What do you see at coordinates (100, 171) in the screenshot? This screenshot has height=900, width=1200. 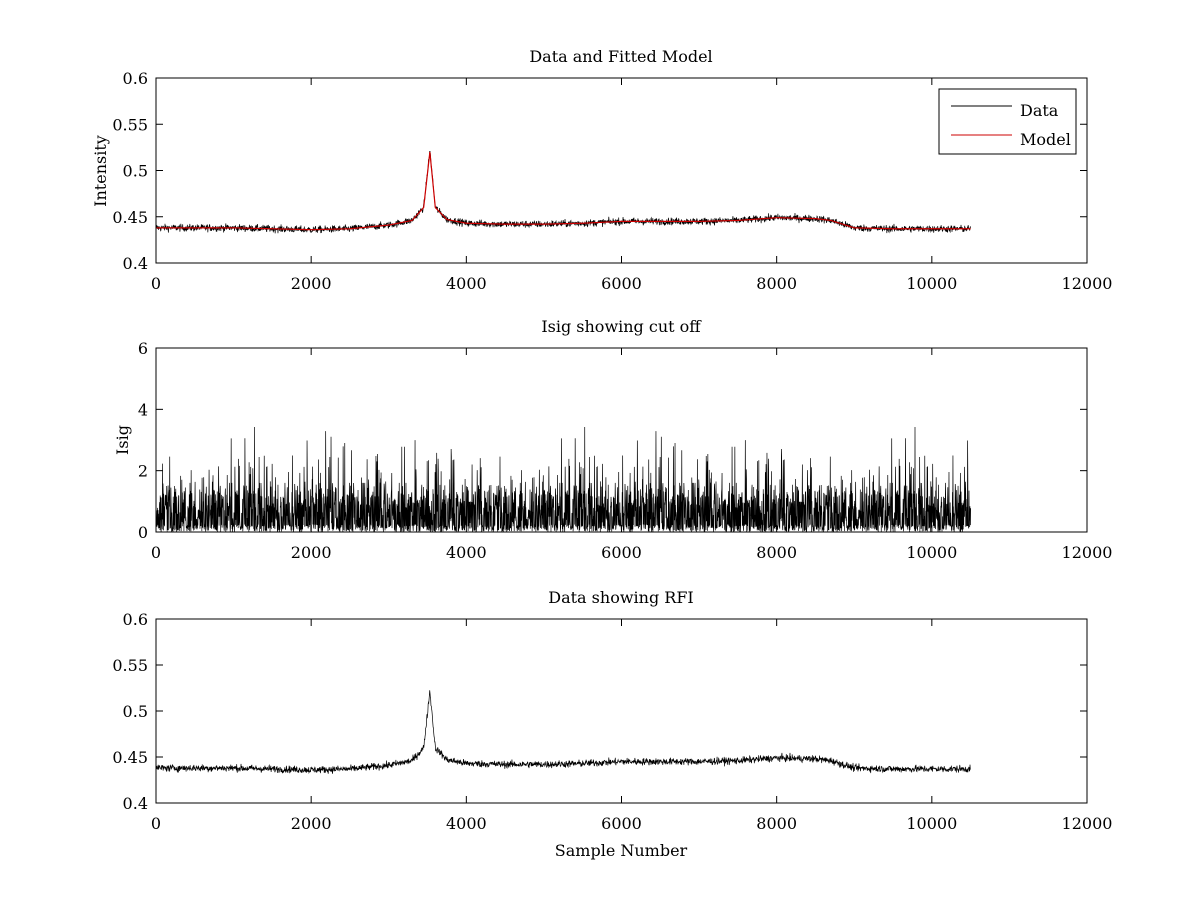 I see `y-axis-label: Intensity` at bounding box center [100, 171].